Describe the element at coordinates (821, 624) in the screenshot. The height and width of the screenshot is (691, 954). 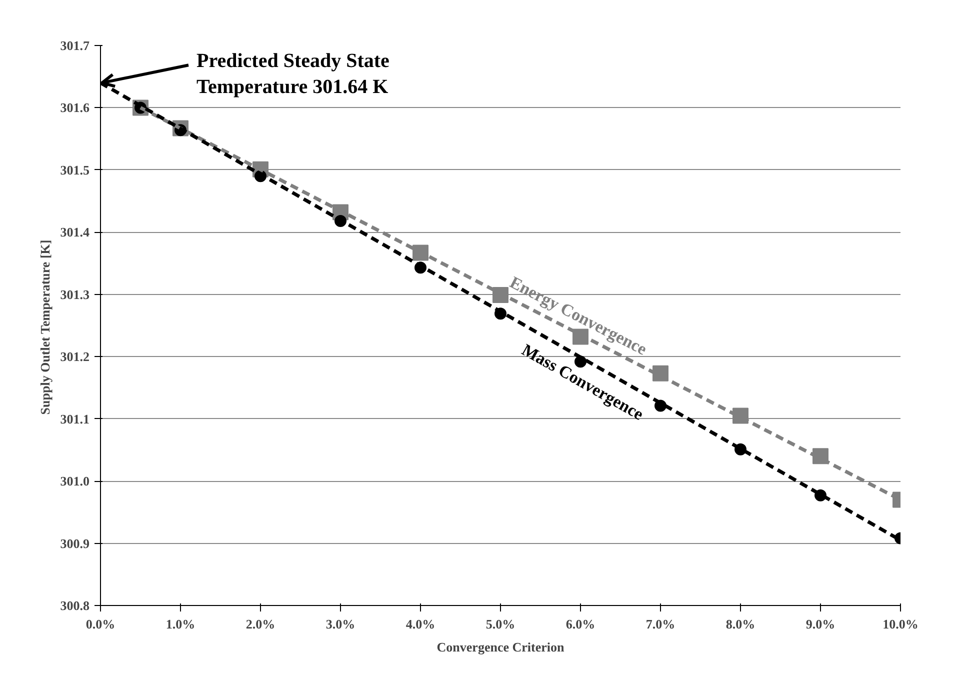
I see `x-tick-label: 9.0%` at that location.